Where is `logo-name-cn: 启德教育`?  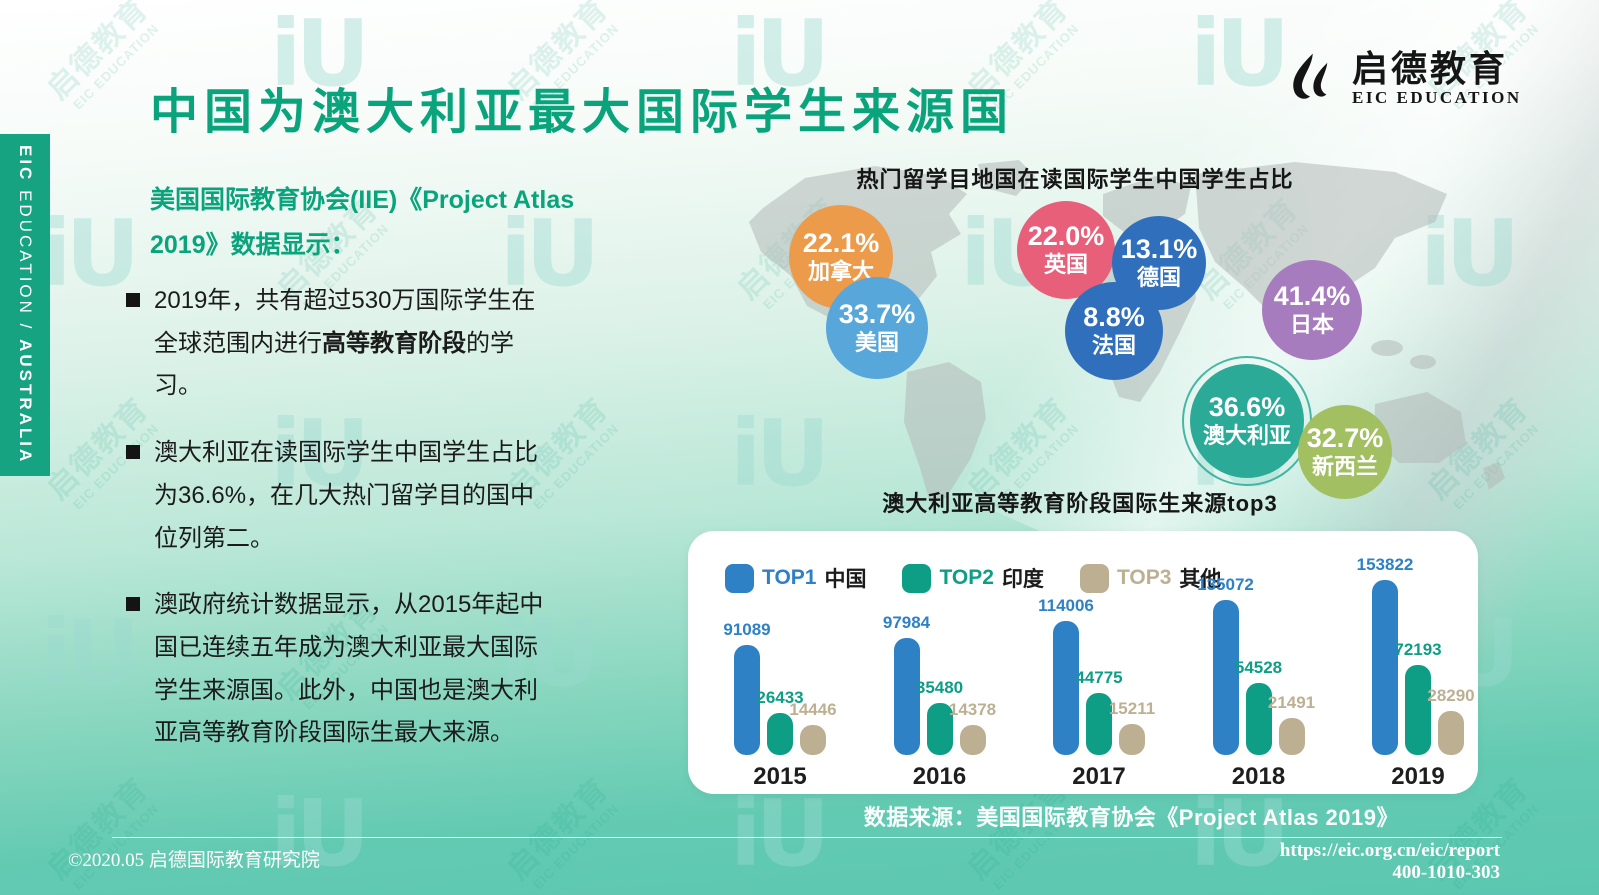
logo-name-cn: 启德教育 is located at coordinates (1430, 69).